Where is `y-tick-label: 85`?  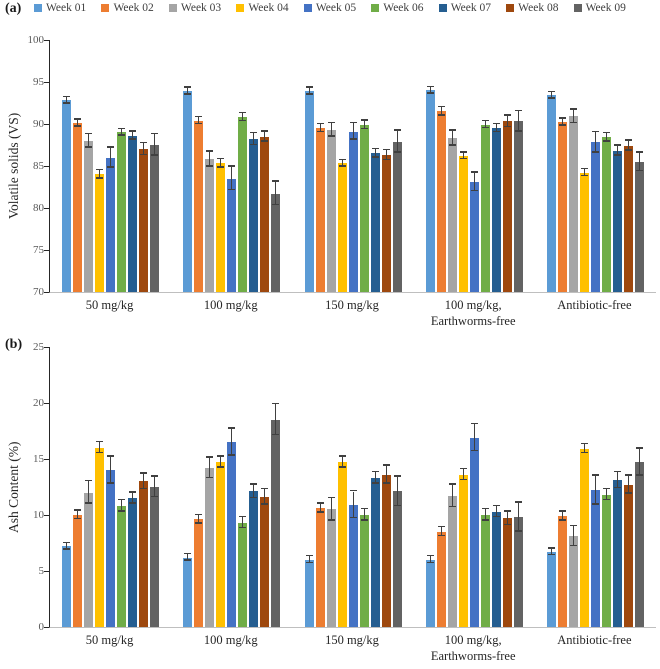
y-tick-label: 85 is located at coordinates (38, 165).